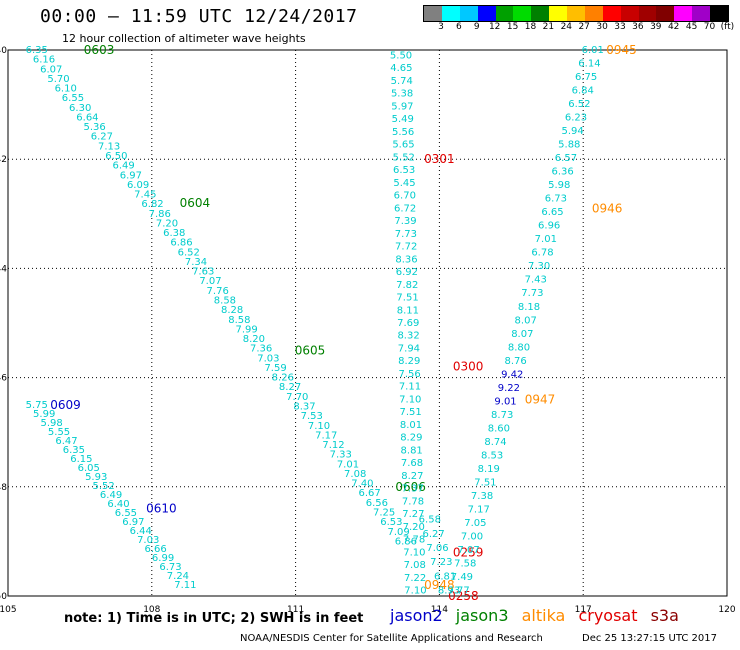  Describe the element at coordinates (468, 367) in the screenshot. I see `pass-time-label: 0300` at that location.